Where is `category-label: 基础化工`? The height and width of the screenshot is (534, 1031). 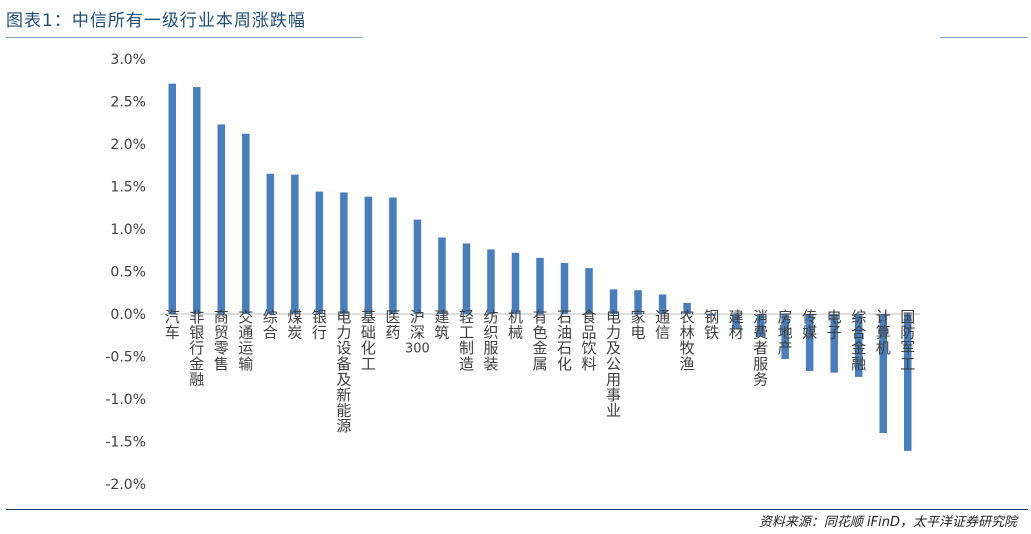
category-label: 基础化工 is located at coordinates (368, 340).